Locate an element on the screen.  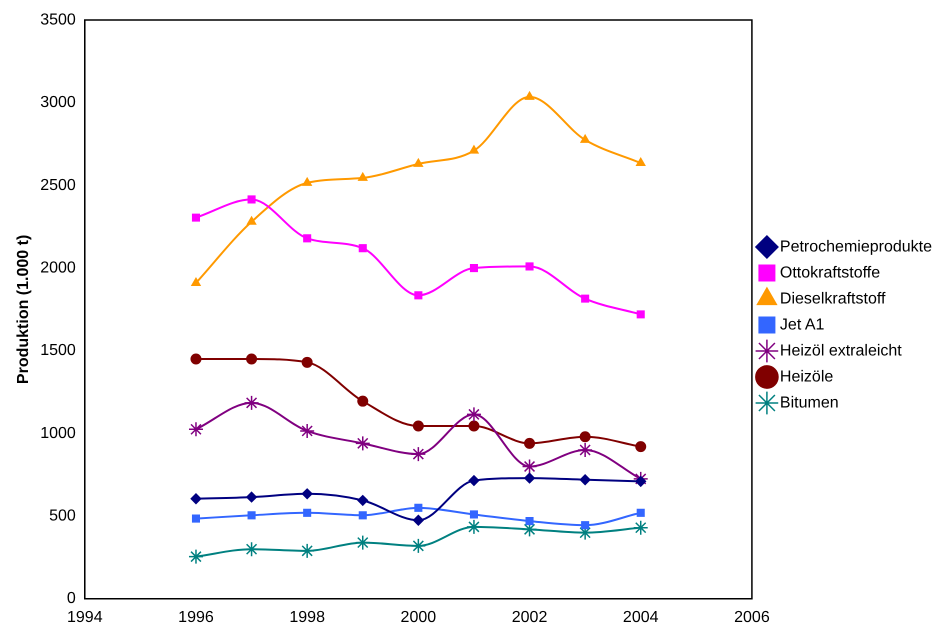
x-tick-label: 1996 is located at coordinates (196, 617).